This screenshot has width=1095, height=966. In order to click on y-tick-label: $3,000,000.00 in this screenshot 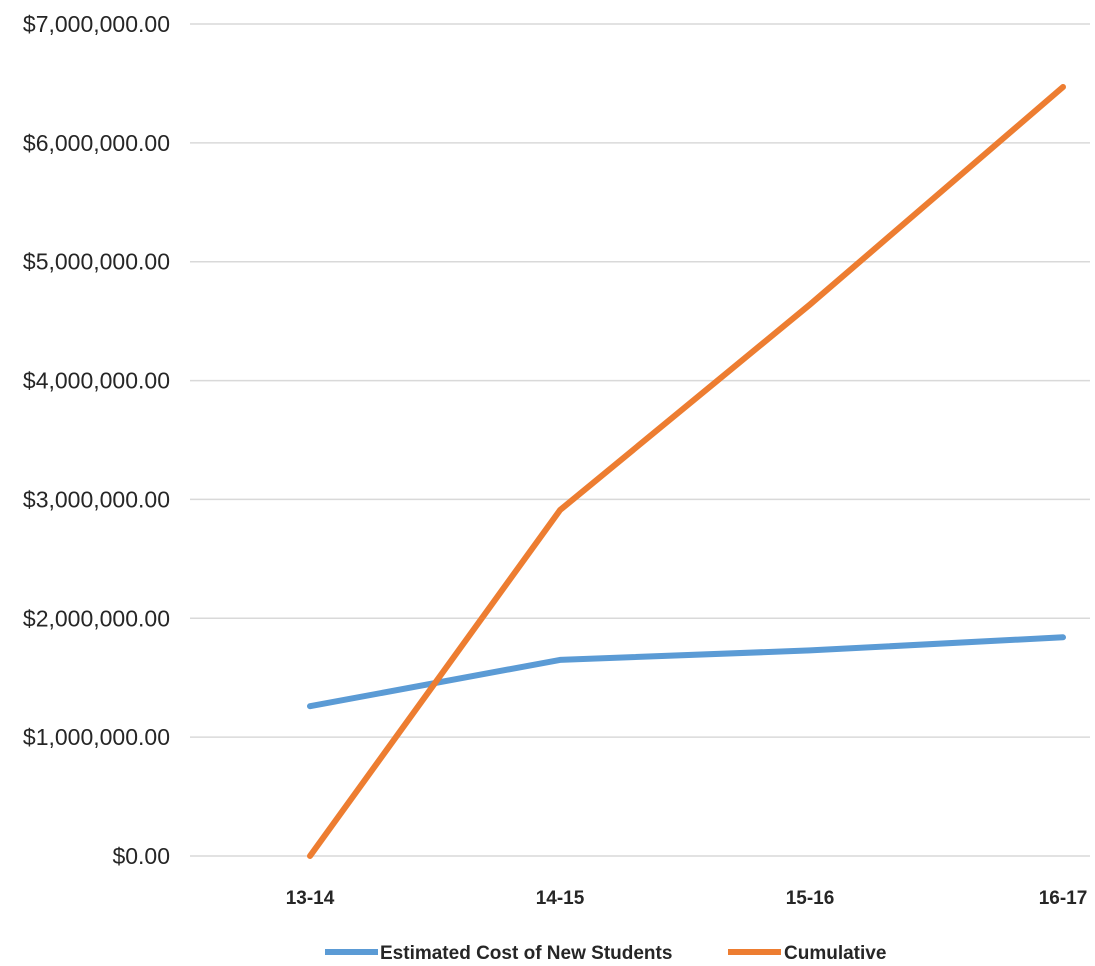, I will do `click(96, 499)`.